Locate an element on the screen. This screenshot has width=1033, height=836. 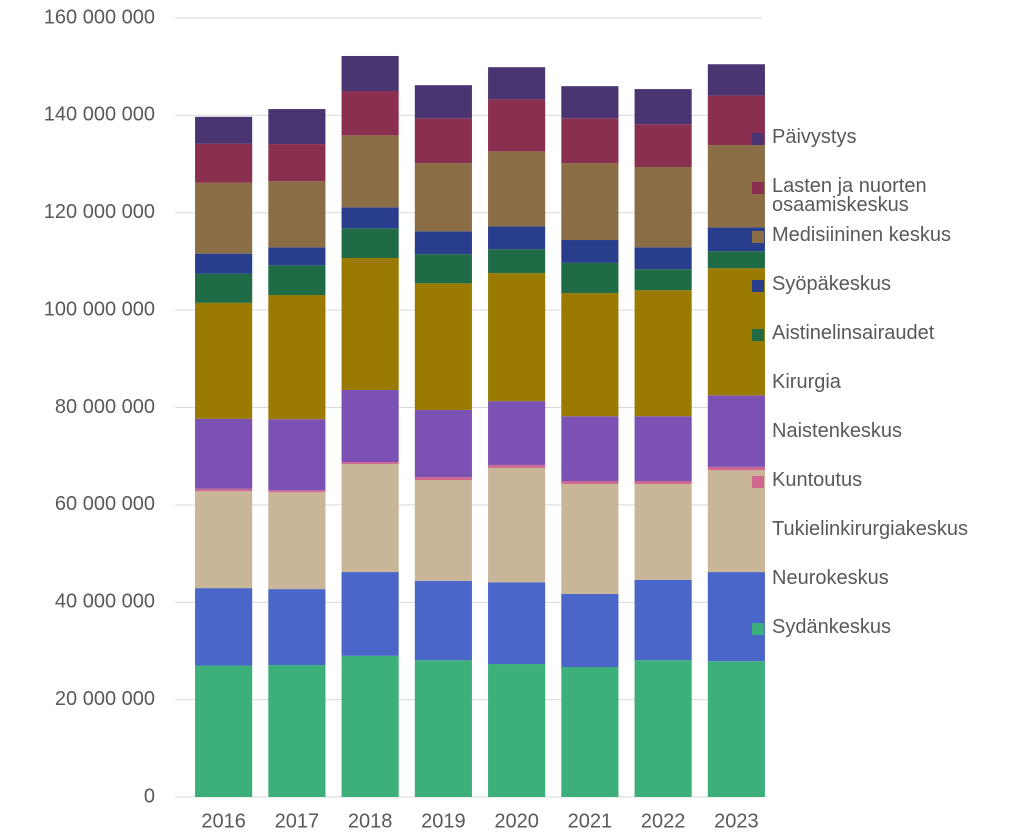
legend-item: Kuntoutus is located at coordinates (883, 494).